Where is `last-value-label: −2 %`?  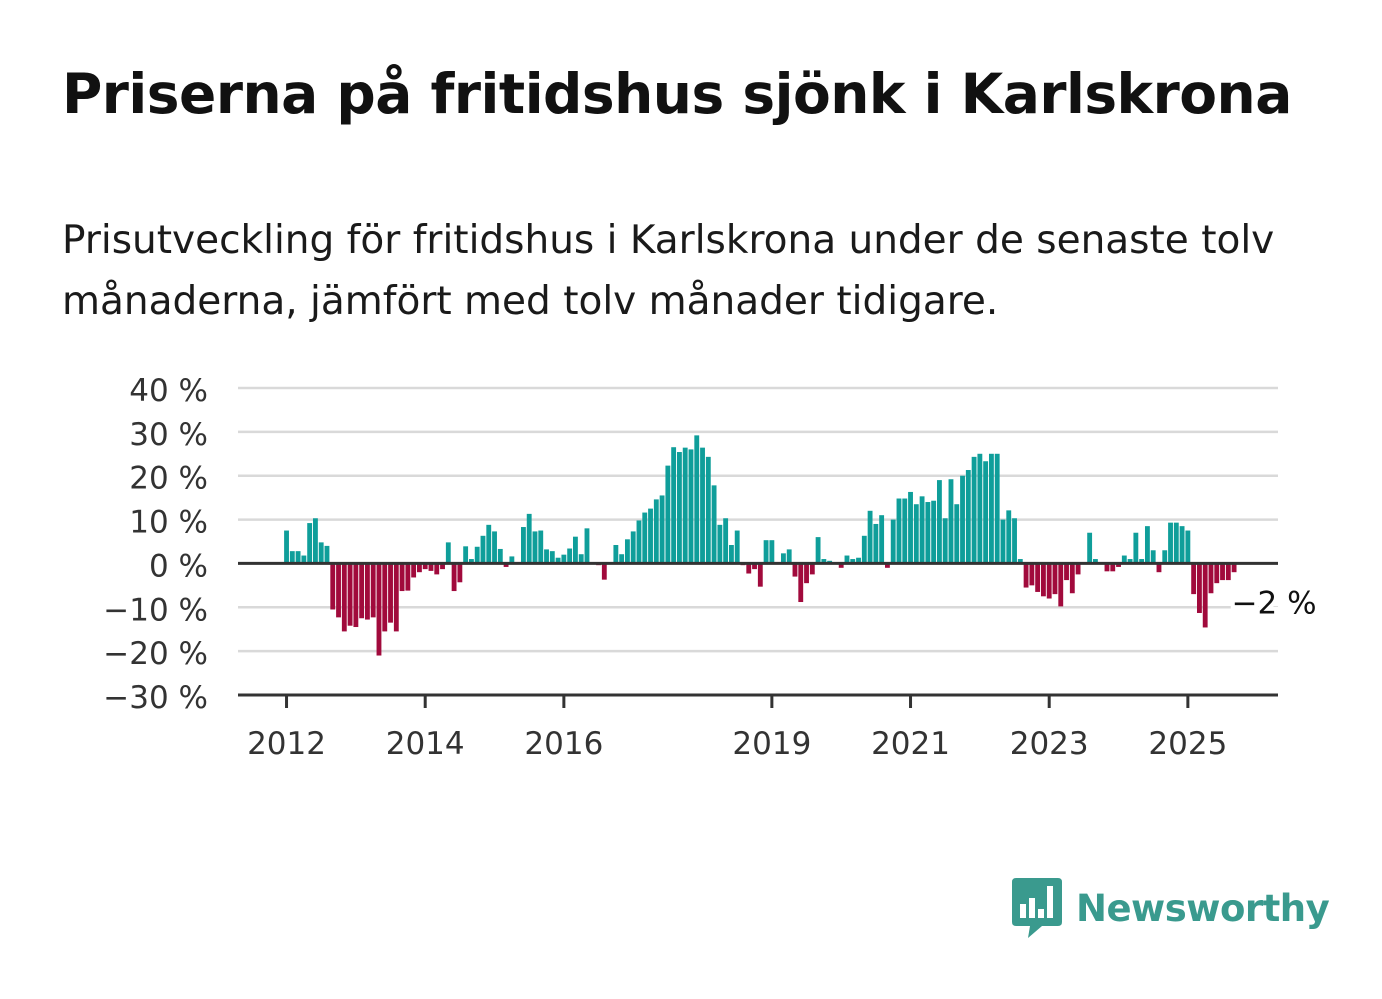 last-value-label: −2 % is located at coordinates (1274, 603).